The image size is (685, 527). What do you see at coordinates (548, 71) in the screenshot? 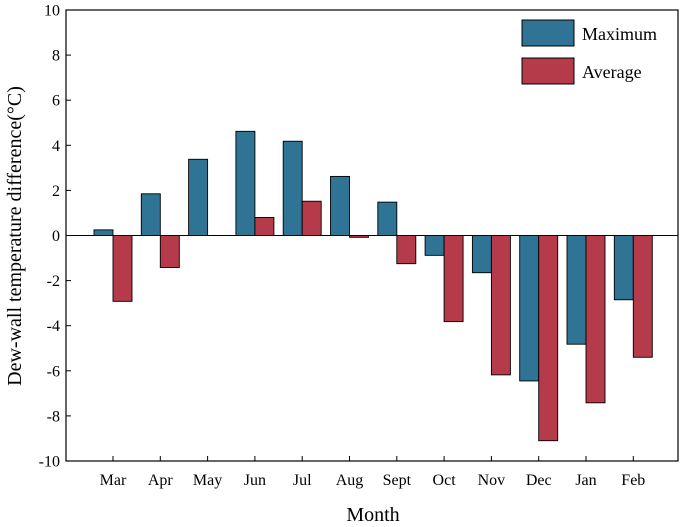
I see `legend-swatch-average` at bounding box center [548, 71].